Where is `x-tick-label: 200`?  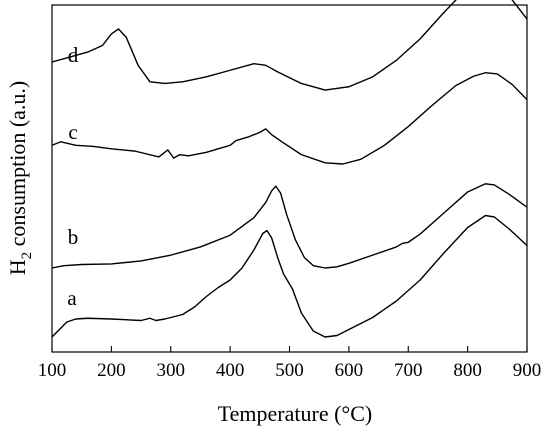
x-tick-label: 200 is located at coordinates (111, 370).